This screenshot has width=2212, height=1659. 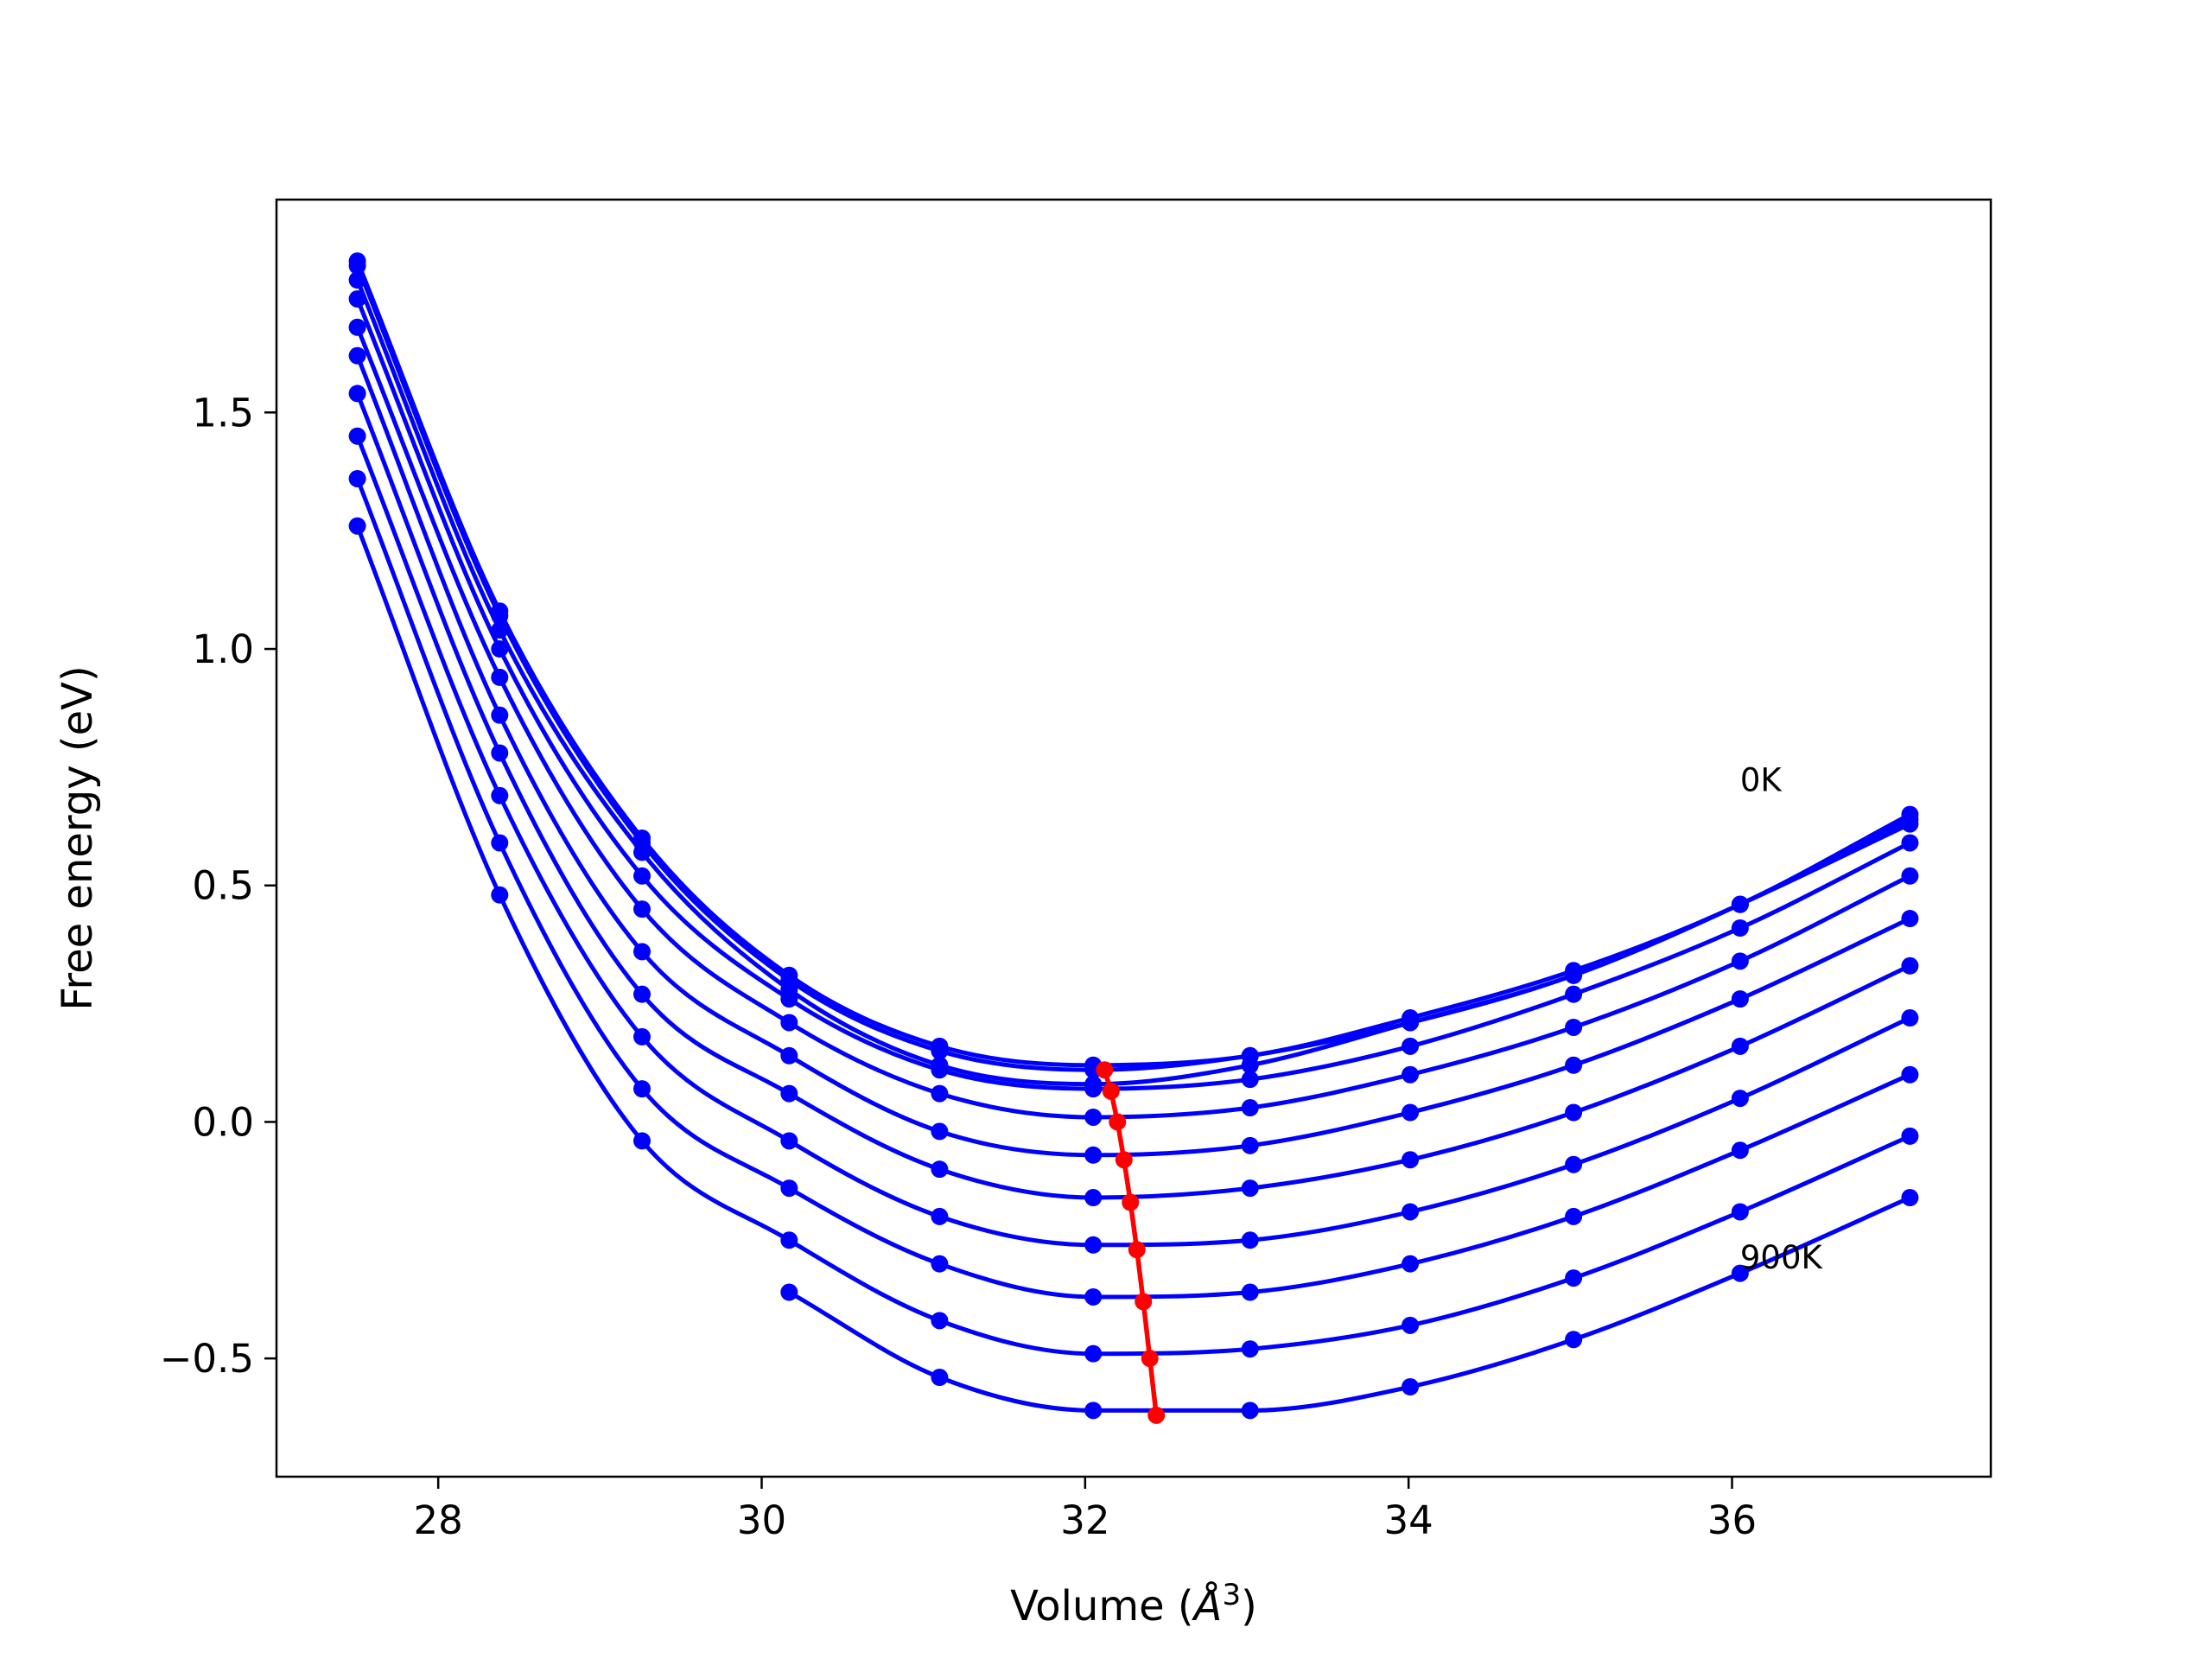 I want to click on y-tick-label: 1.5, so click(x=223, y=412).